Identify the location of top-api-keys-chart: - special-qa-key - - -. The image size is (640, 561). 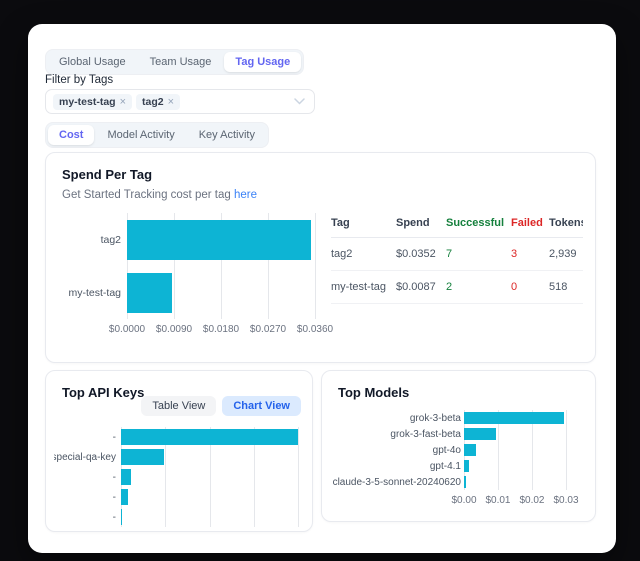
(176, 477).